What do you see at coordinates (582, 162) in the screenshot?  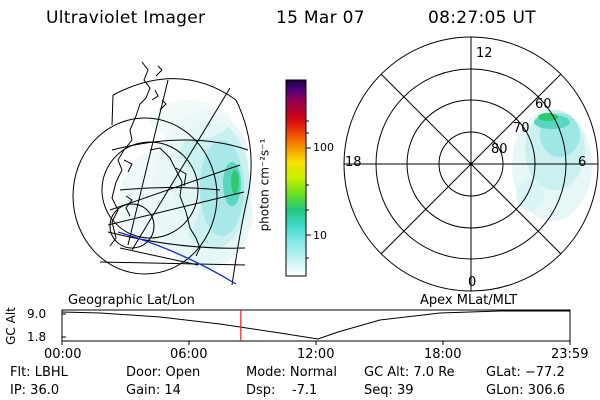 I see `mlt-label-6: 6` at bounding box center [582, 162].